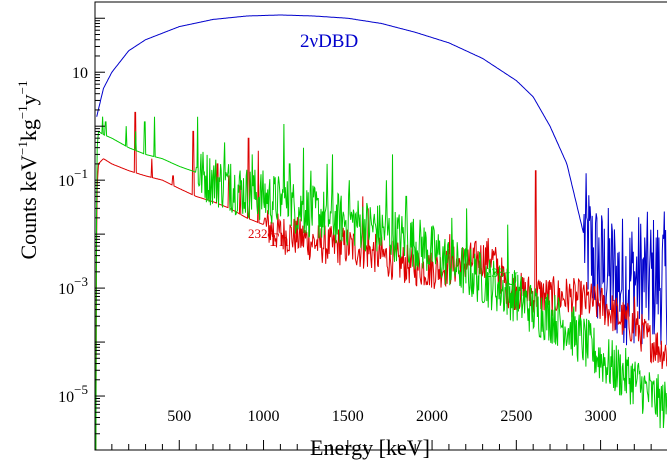 This screenshot has height=463, width=667. Describe the element at coordinates (601, 416) in the screenshot. I see `x-tick-label: 3000` at that location.